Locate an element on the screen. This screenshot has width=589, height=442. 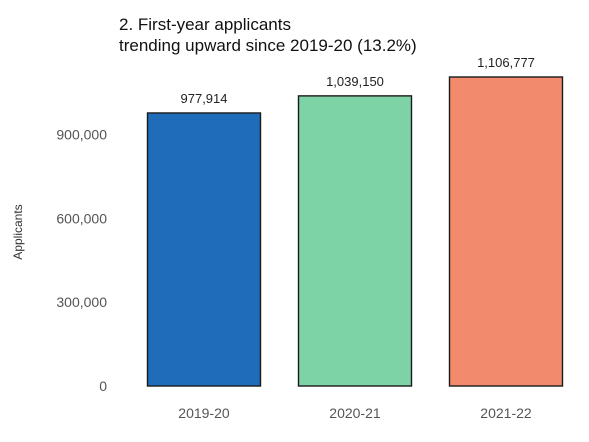
x-tick-label: 2019-20 is located at coordinates (204, 413).